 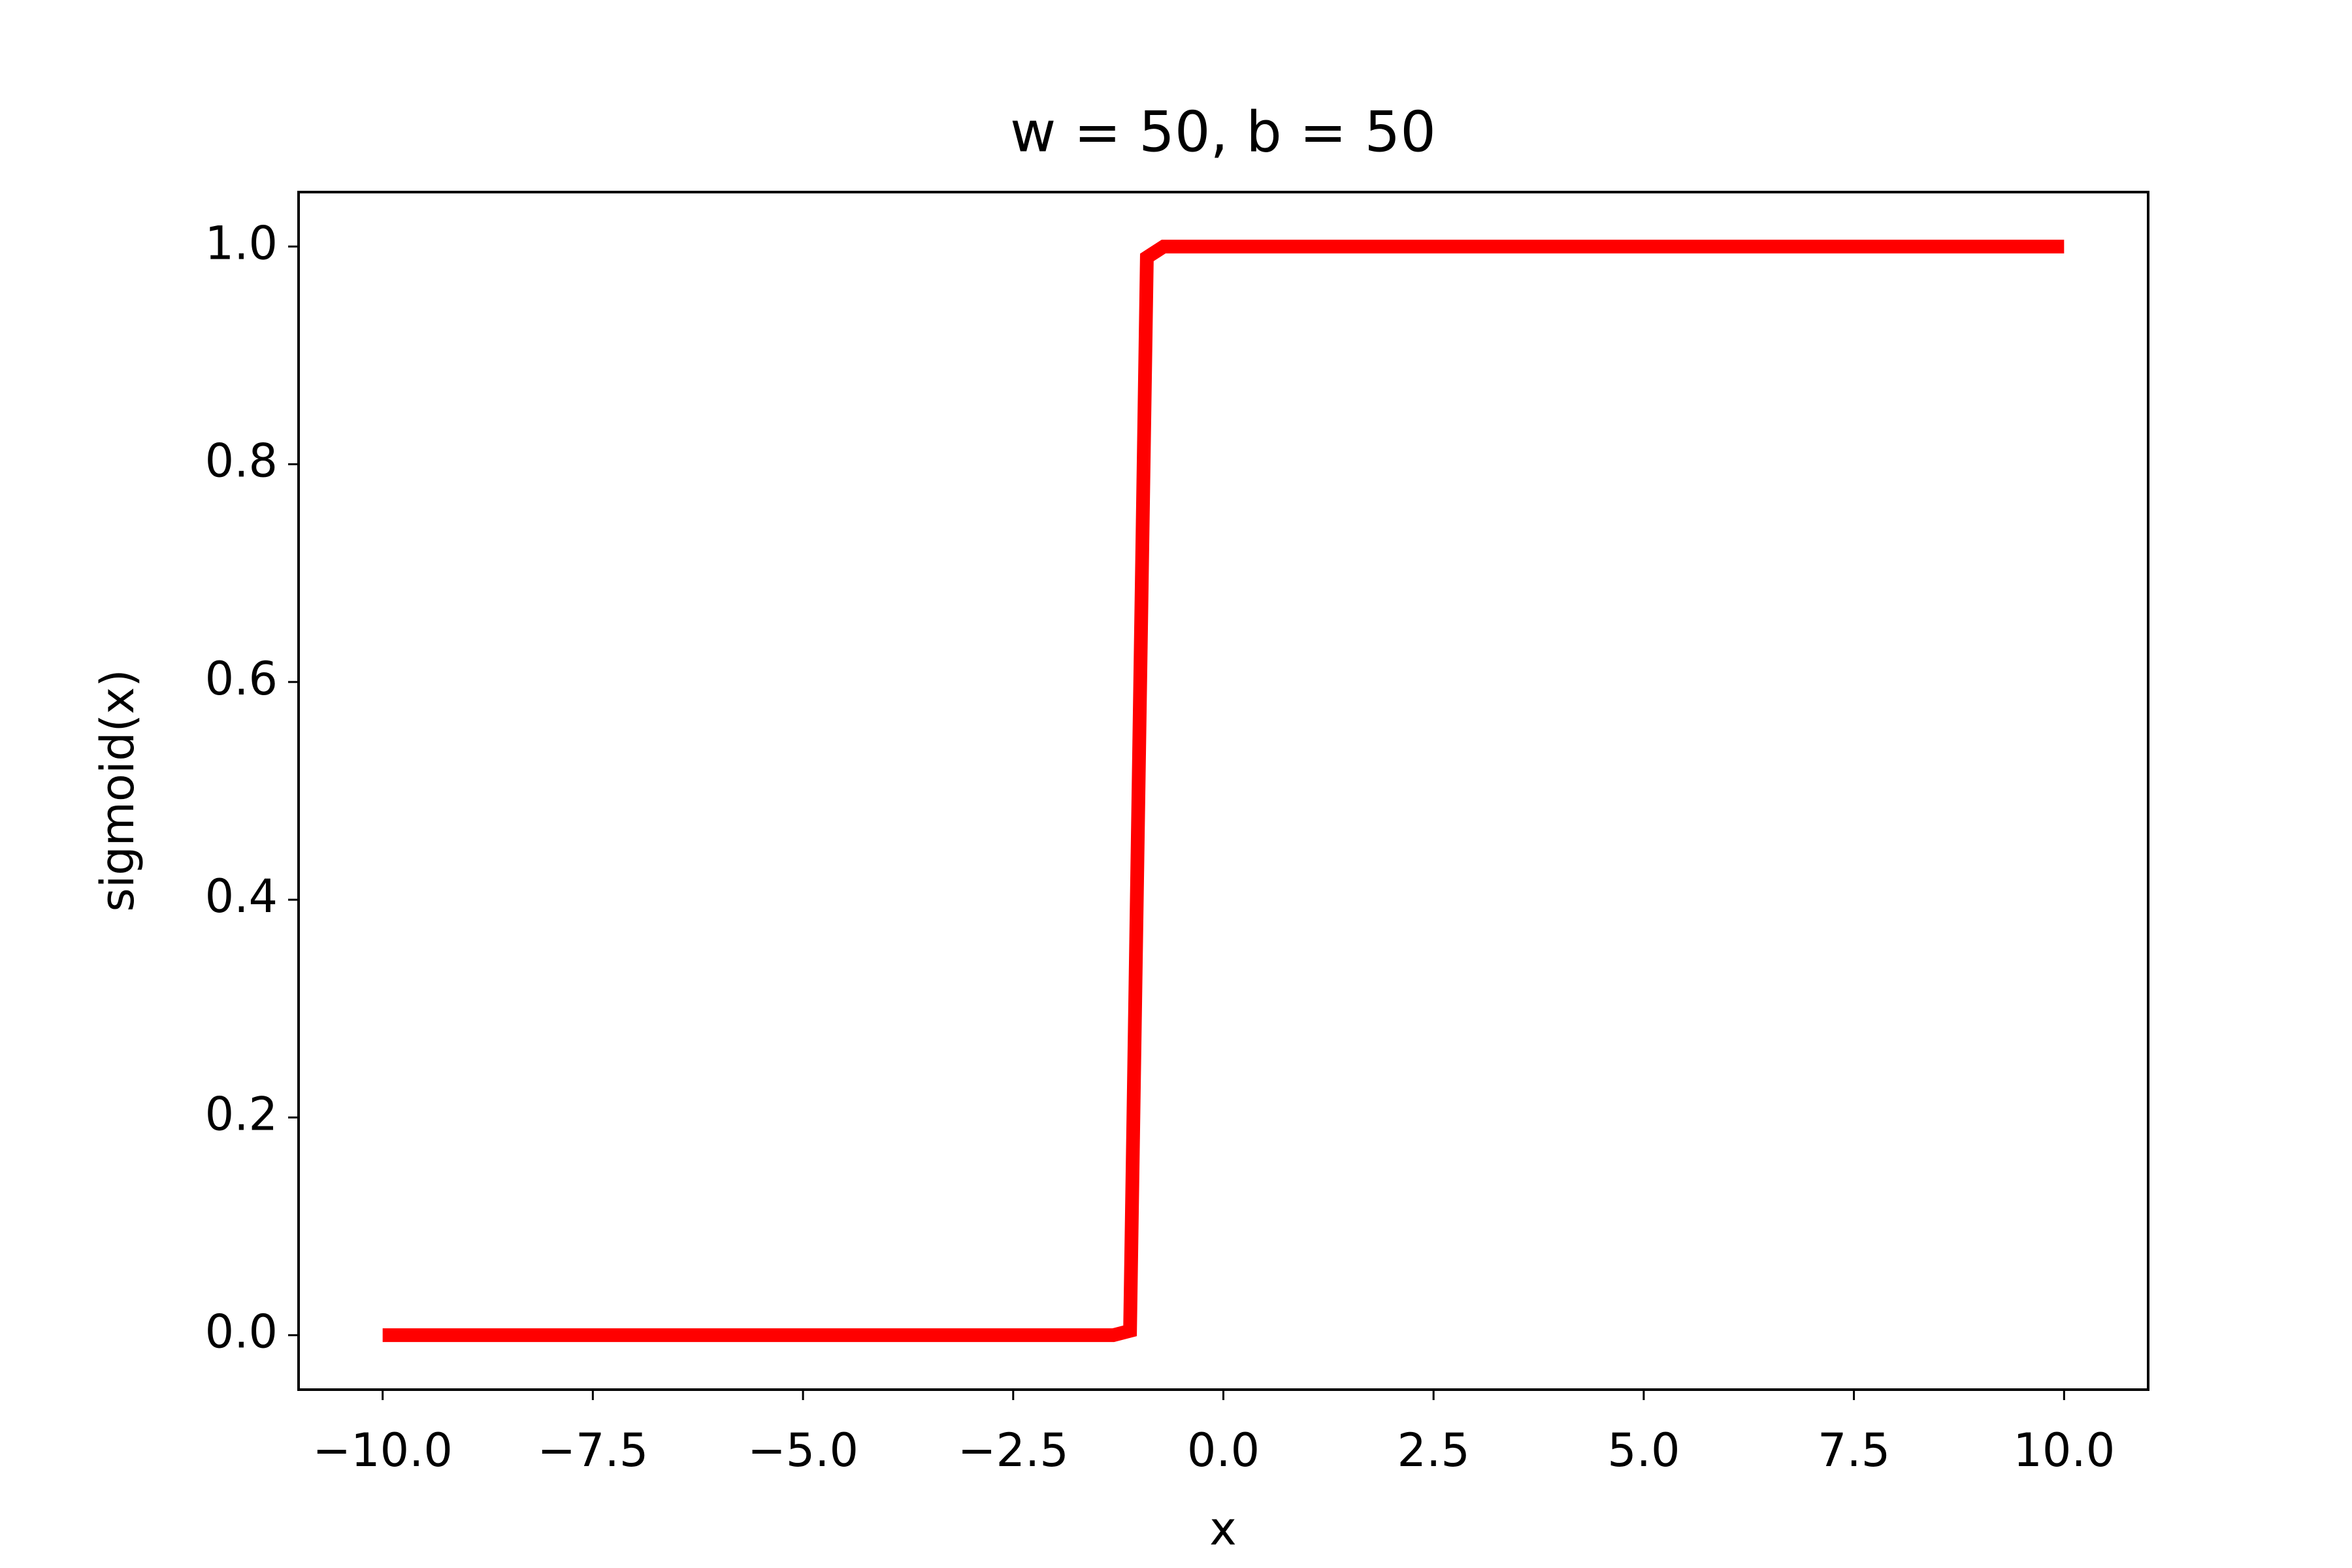 What do you see at coordinates (241, 1332) in the screenshot?
I see `y-tick-label: 0.0` at bounding box center [241, 1332].